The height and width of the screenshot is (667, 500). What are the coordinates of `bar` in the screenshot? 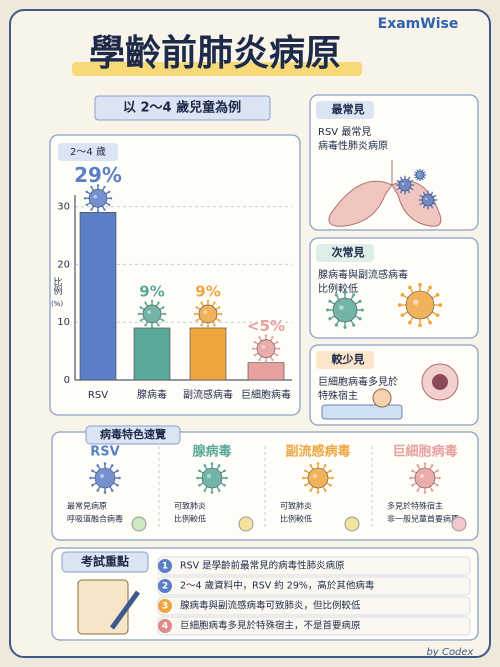 It's located at (266, 371).